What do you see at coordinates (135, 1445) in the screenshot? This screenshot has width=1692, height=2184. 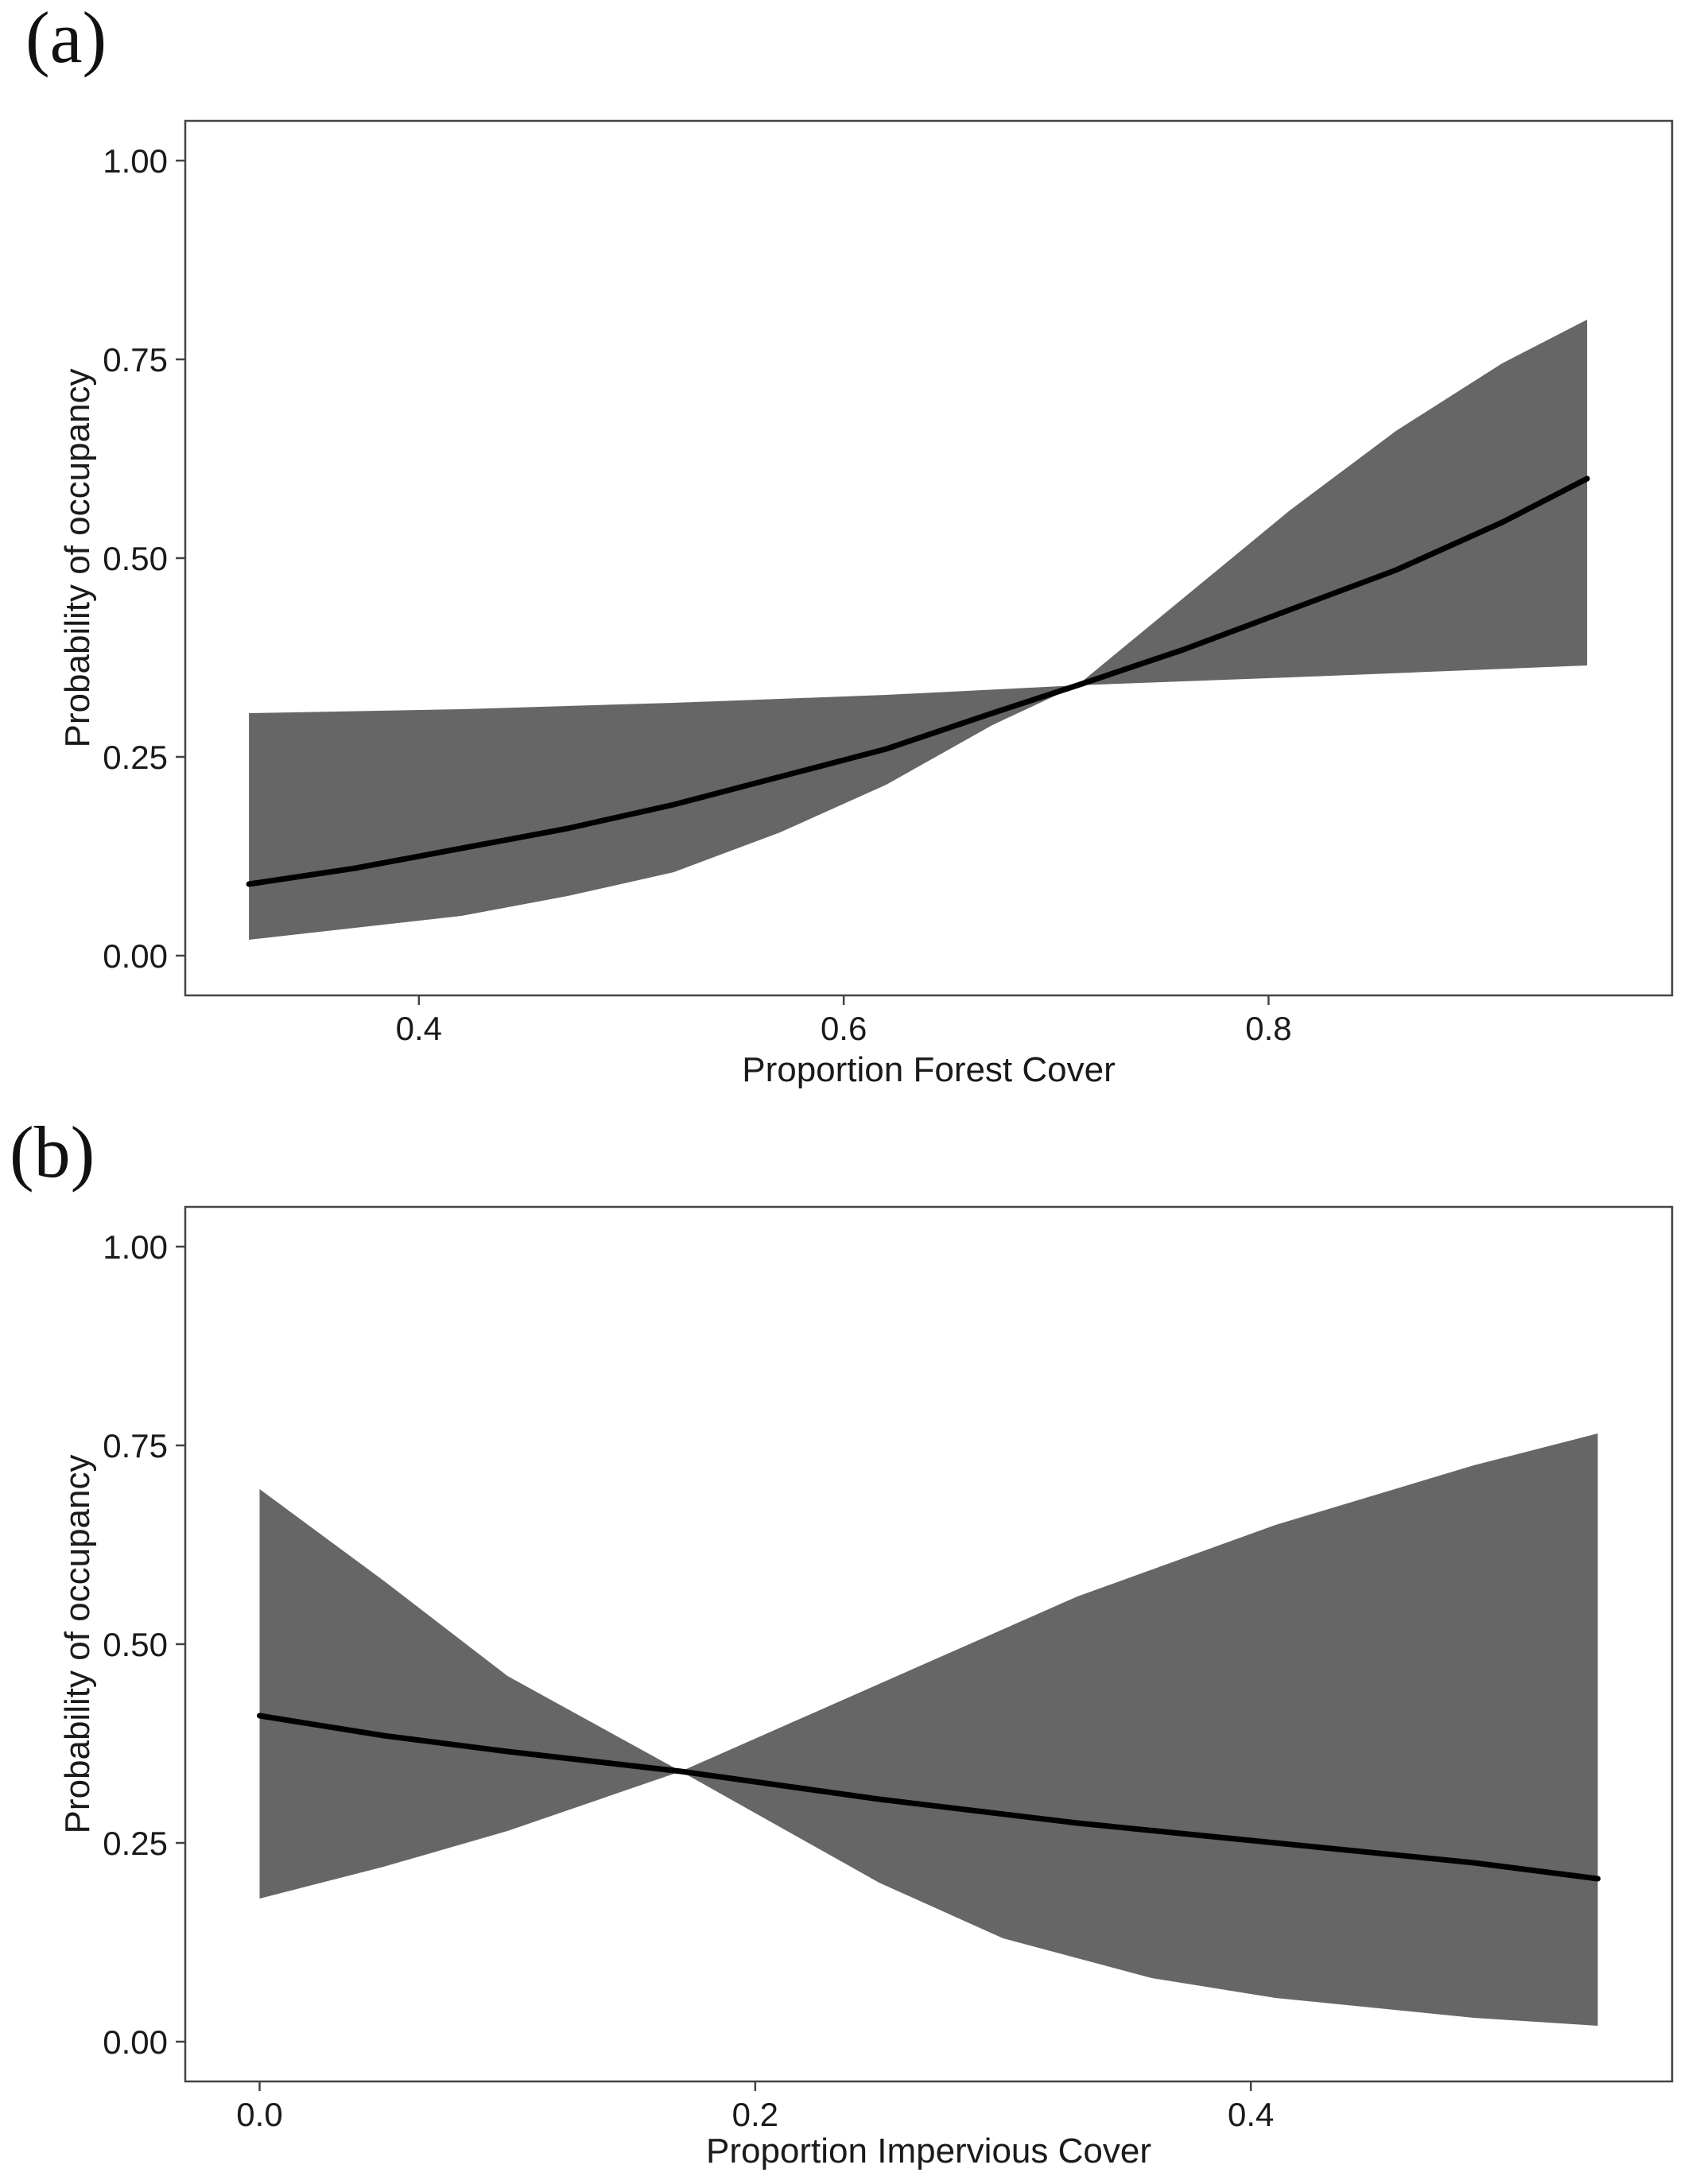 I see `panel-b-y-tick-label: 0.75` at bounding box center [135, 1445].